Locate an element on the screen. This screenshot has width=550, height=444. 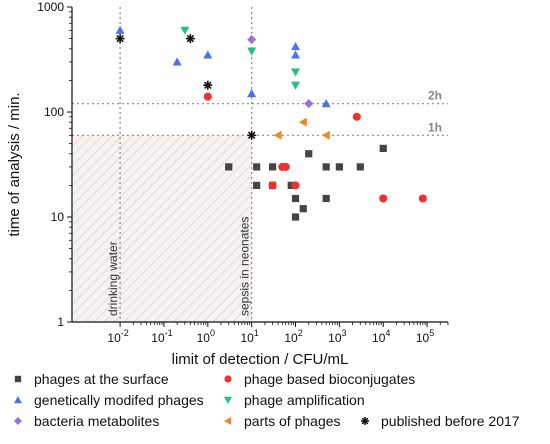
x-tick-label: 10⁵ is located at coordinates (425, 336).